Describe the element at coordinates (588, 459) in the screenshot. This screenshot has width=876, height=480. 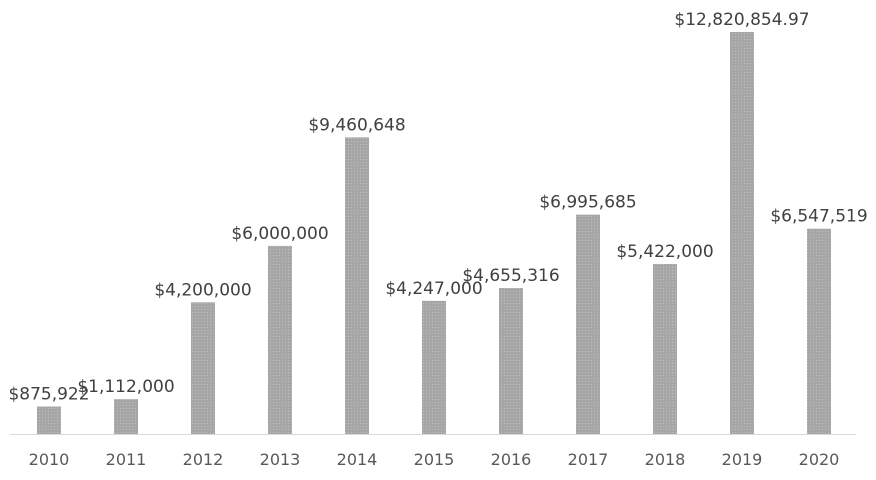
I see `x-tick-label-2017: 2017` at that location.